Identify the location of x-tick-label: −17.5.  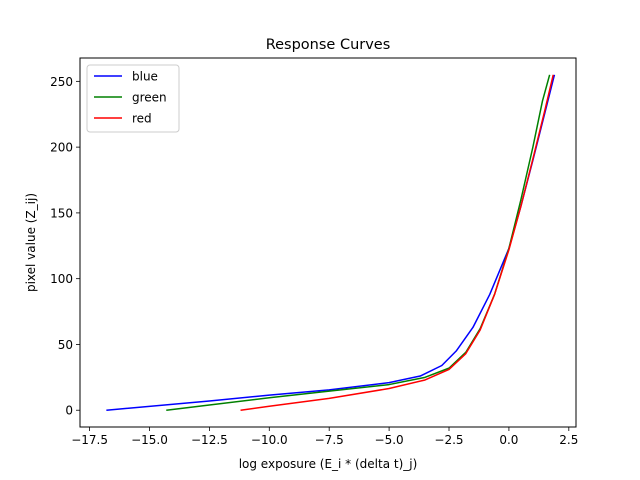
(89, 440).